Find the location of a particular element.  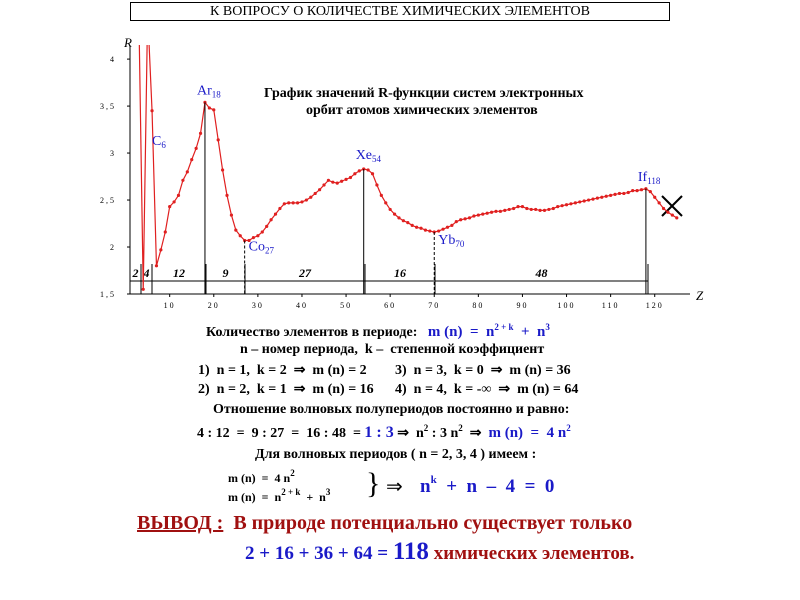

element-symbol: If is located at coordinates (643, 177).